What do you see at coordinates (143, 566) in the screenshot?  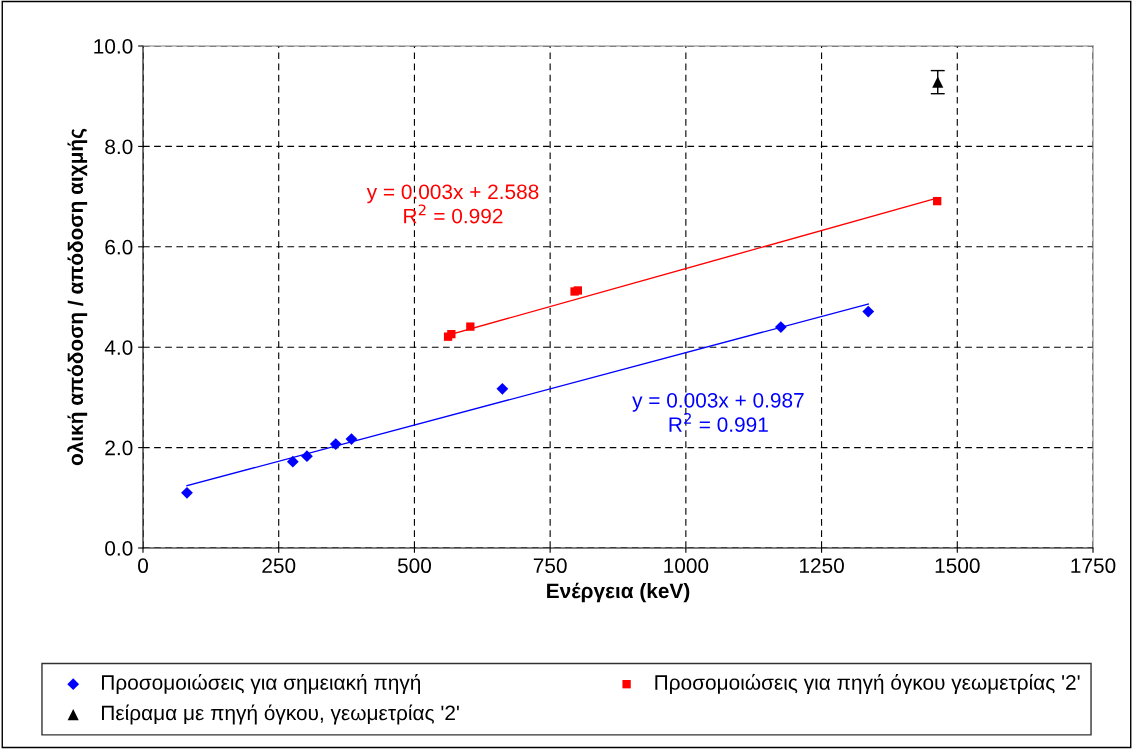 I see `x-tick-label: 0` at bounding box center [143, 566].